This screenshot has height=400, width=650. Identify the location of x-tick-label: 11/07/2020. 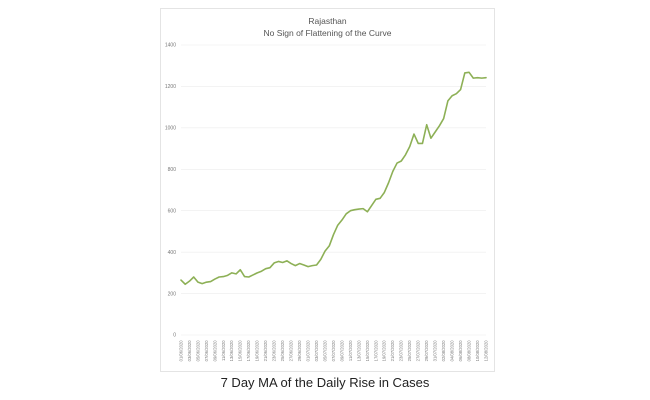
(350, 350).